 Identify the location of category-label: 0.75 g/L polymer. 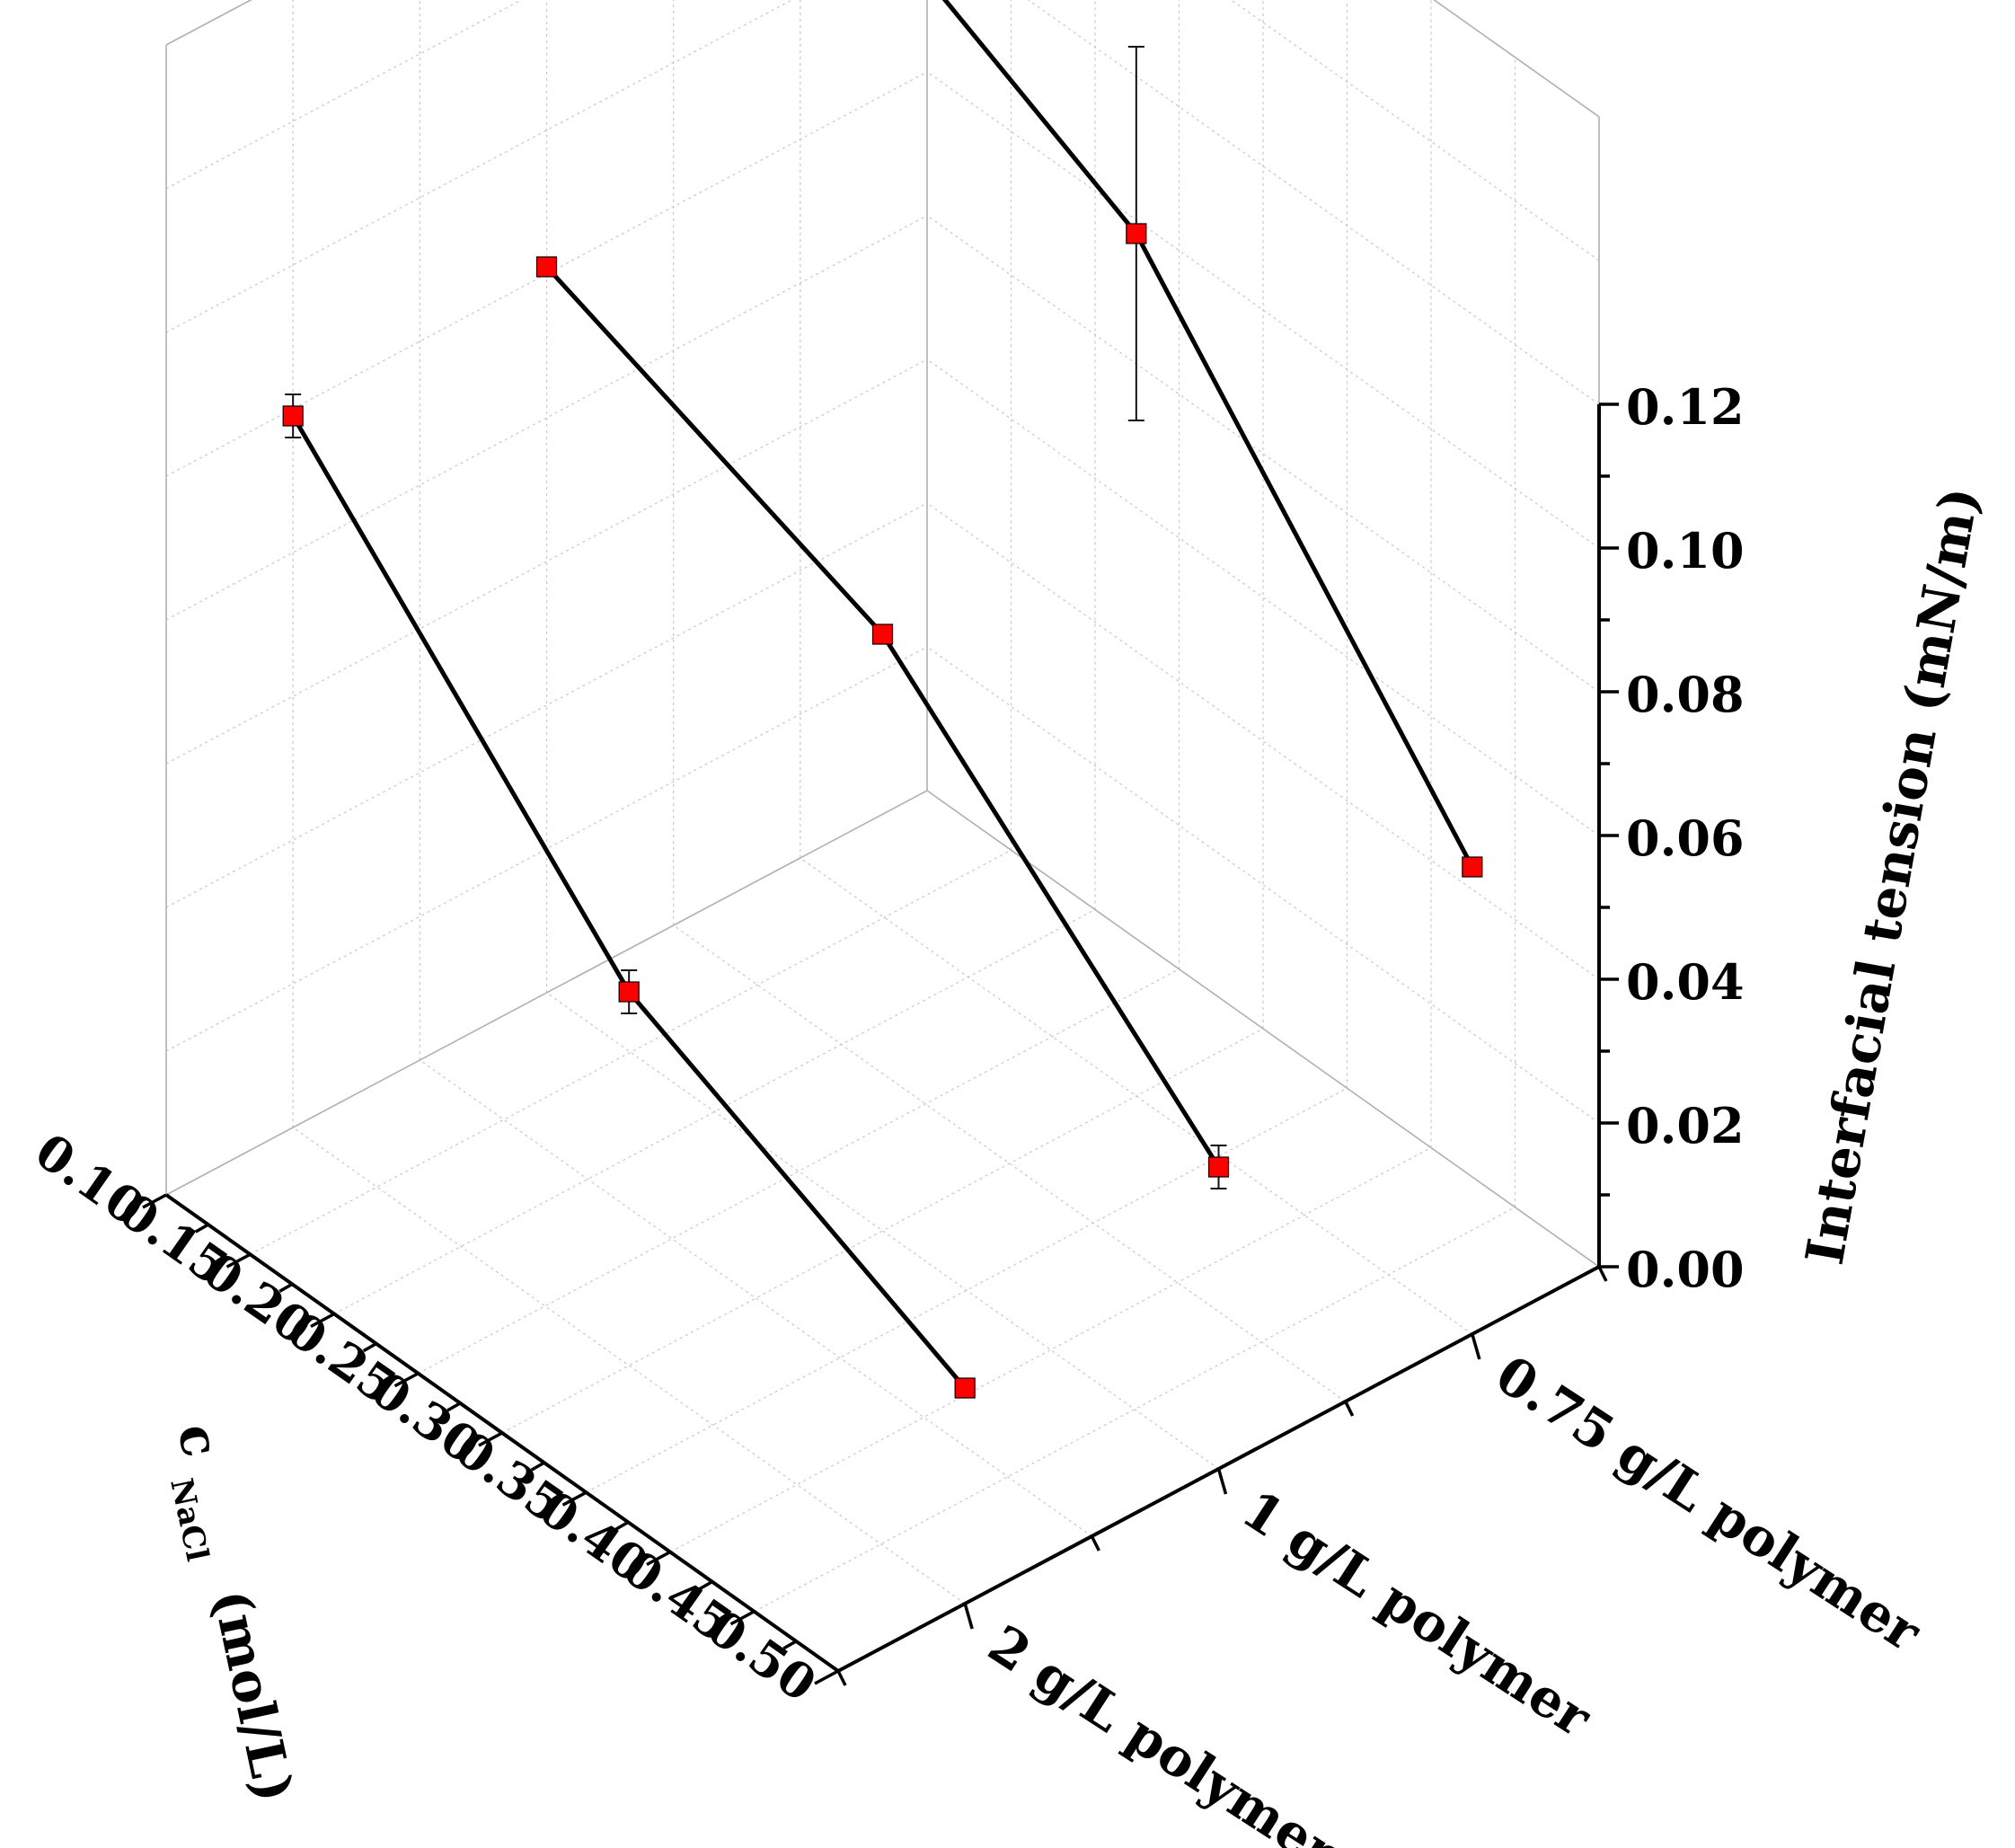
(1708, 1504).